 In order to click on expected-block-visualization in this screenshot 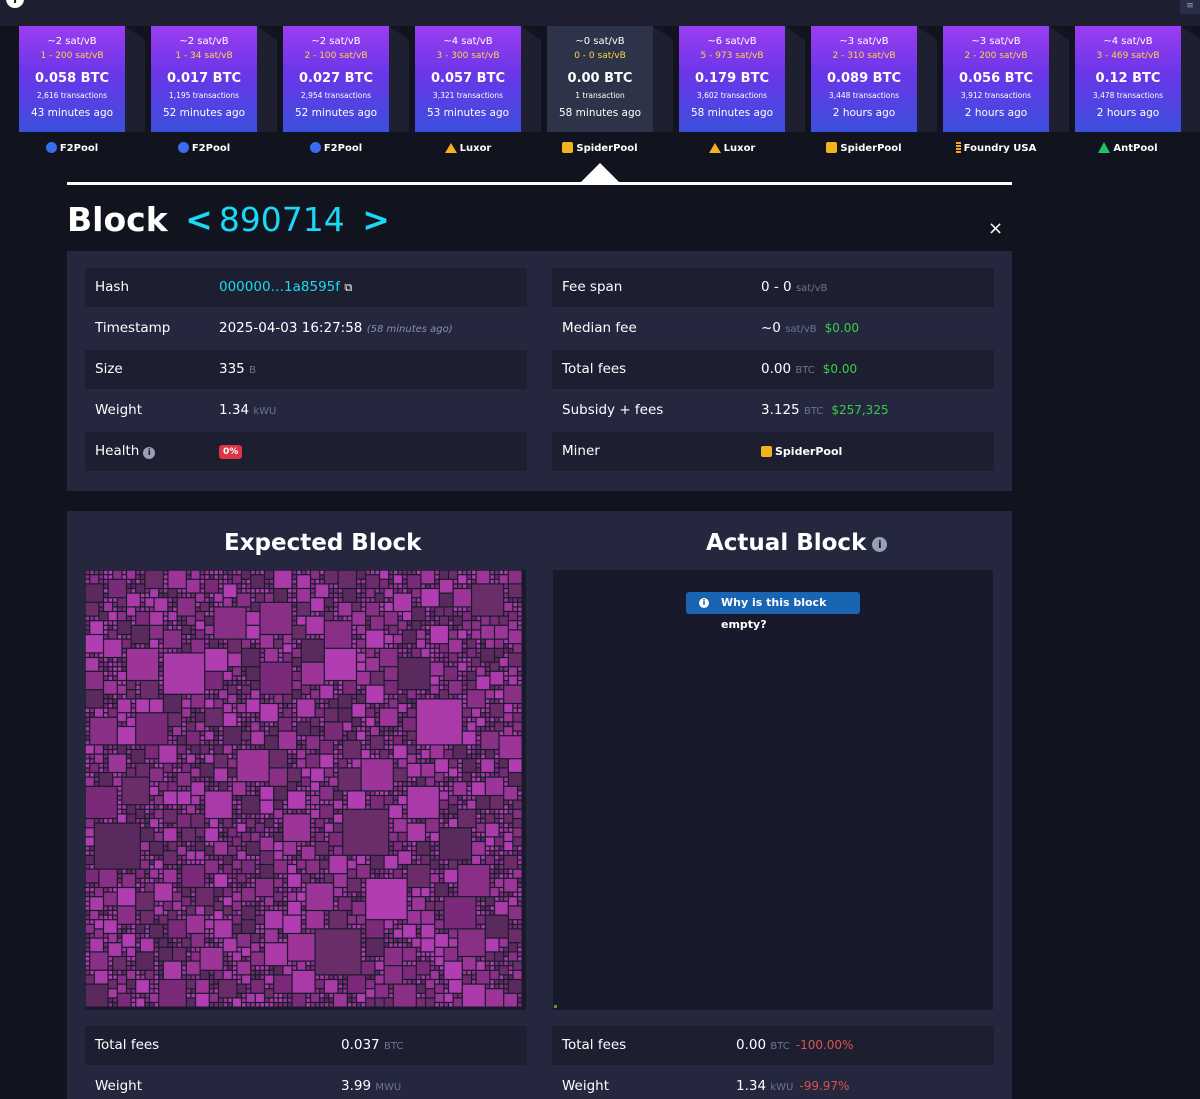, I will do `click(305, 790)`.